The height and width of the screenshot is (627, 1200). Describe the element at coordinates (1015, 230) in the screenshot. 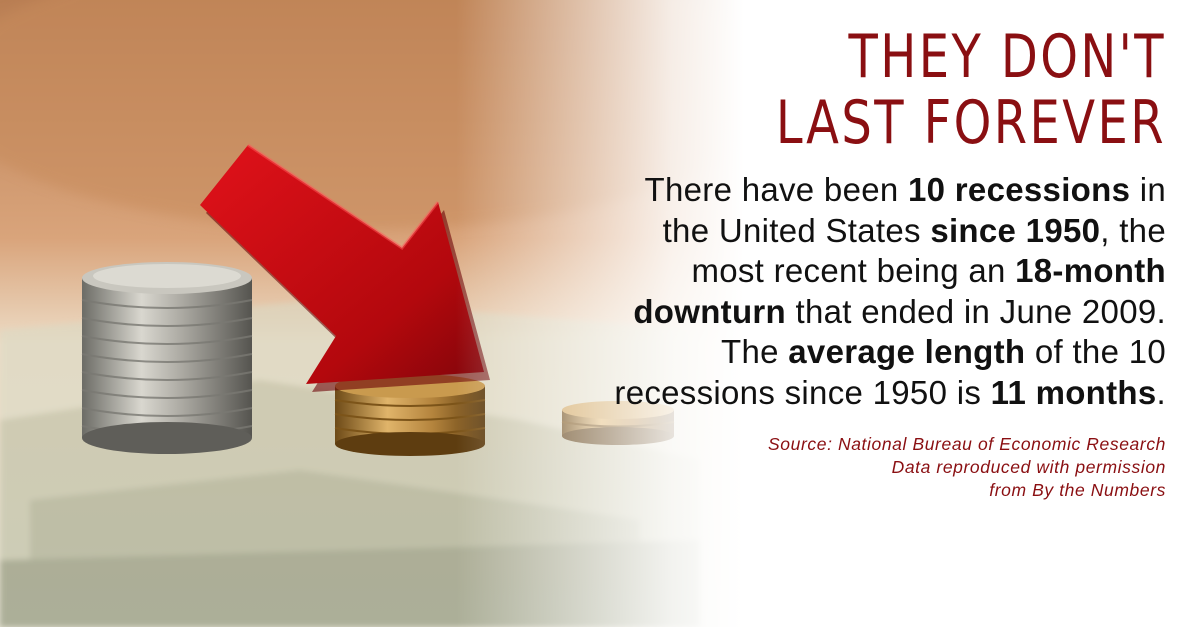

I see `body-emphasis: since 1950` at that location.